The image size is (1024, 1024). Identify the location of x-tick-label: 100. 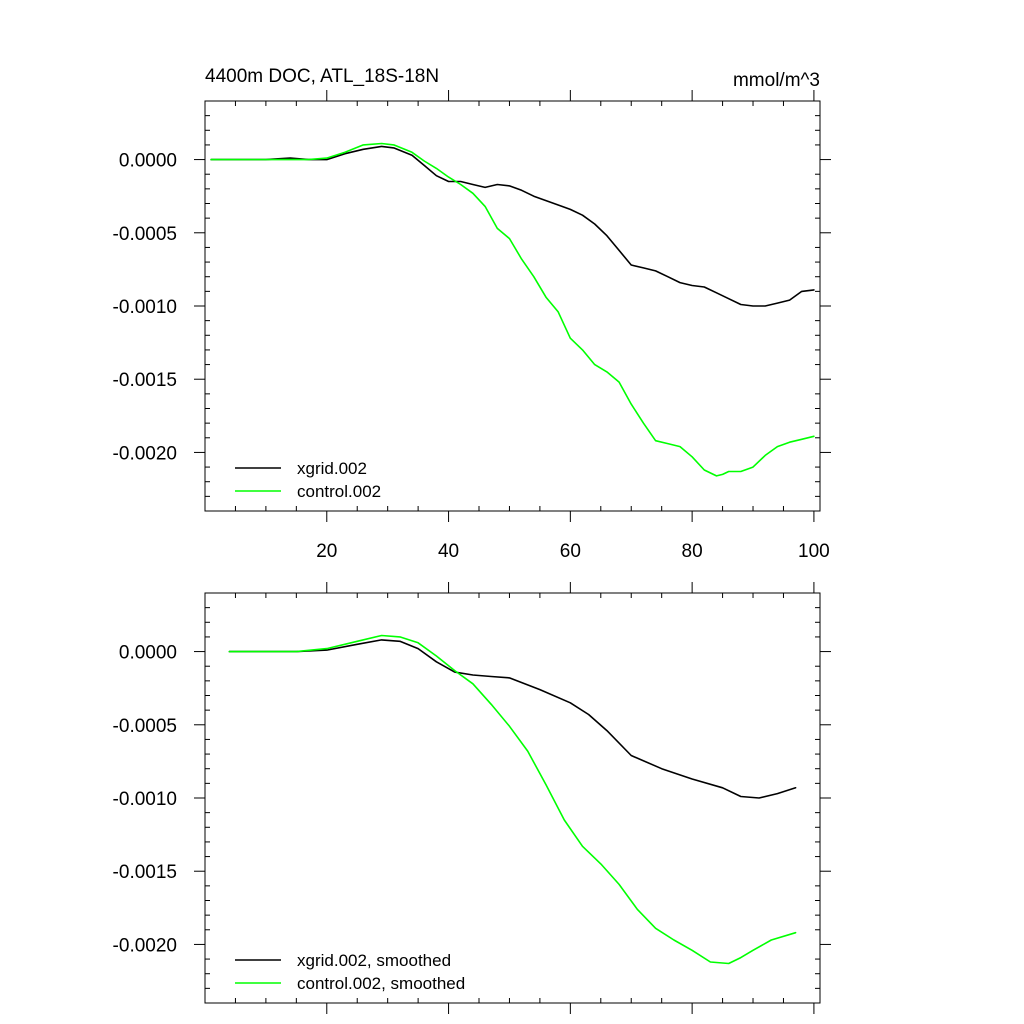
(814, 551).